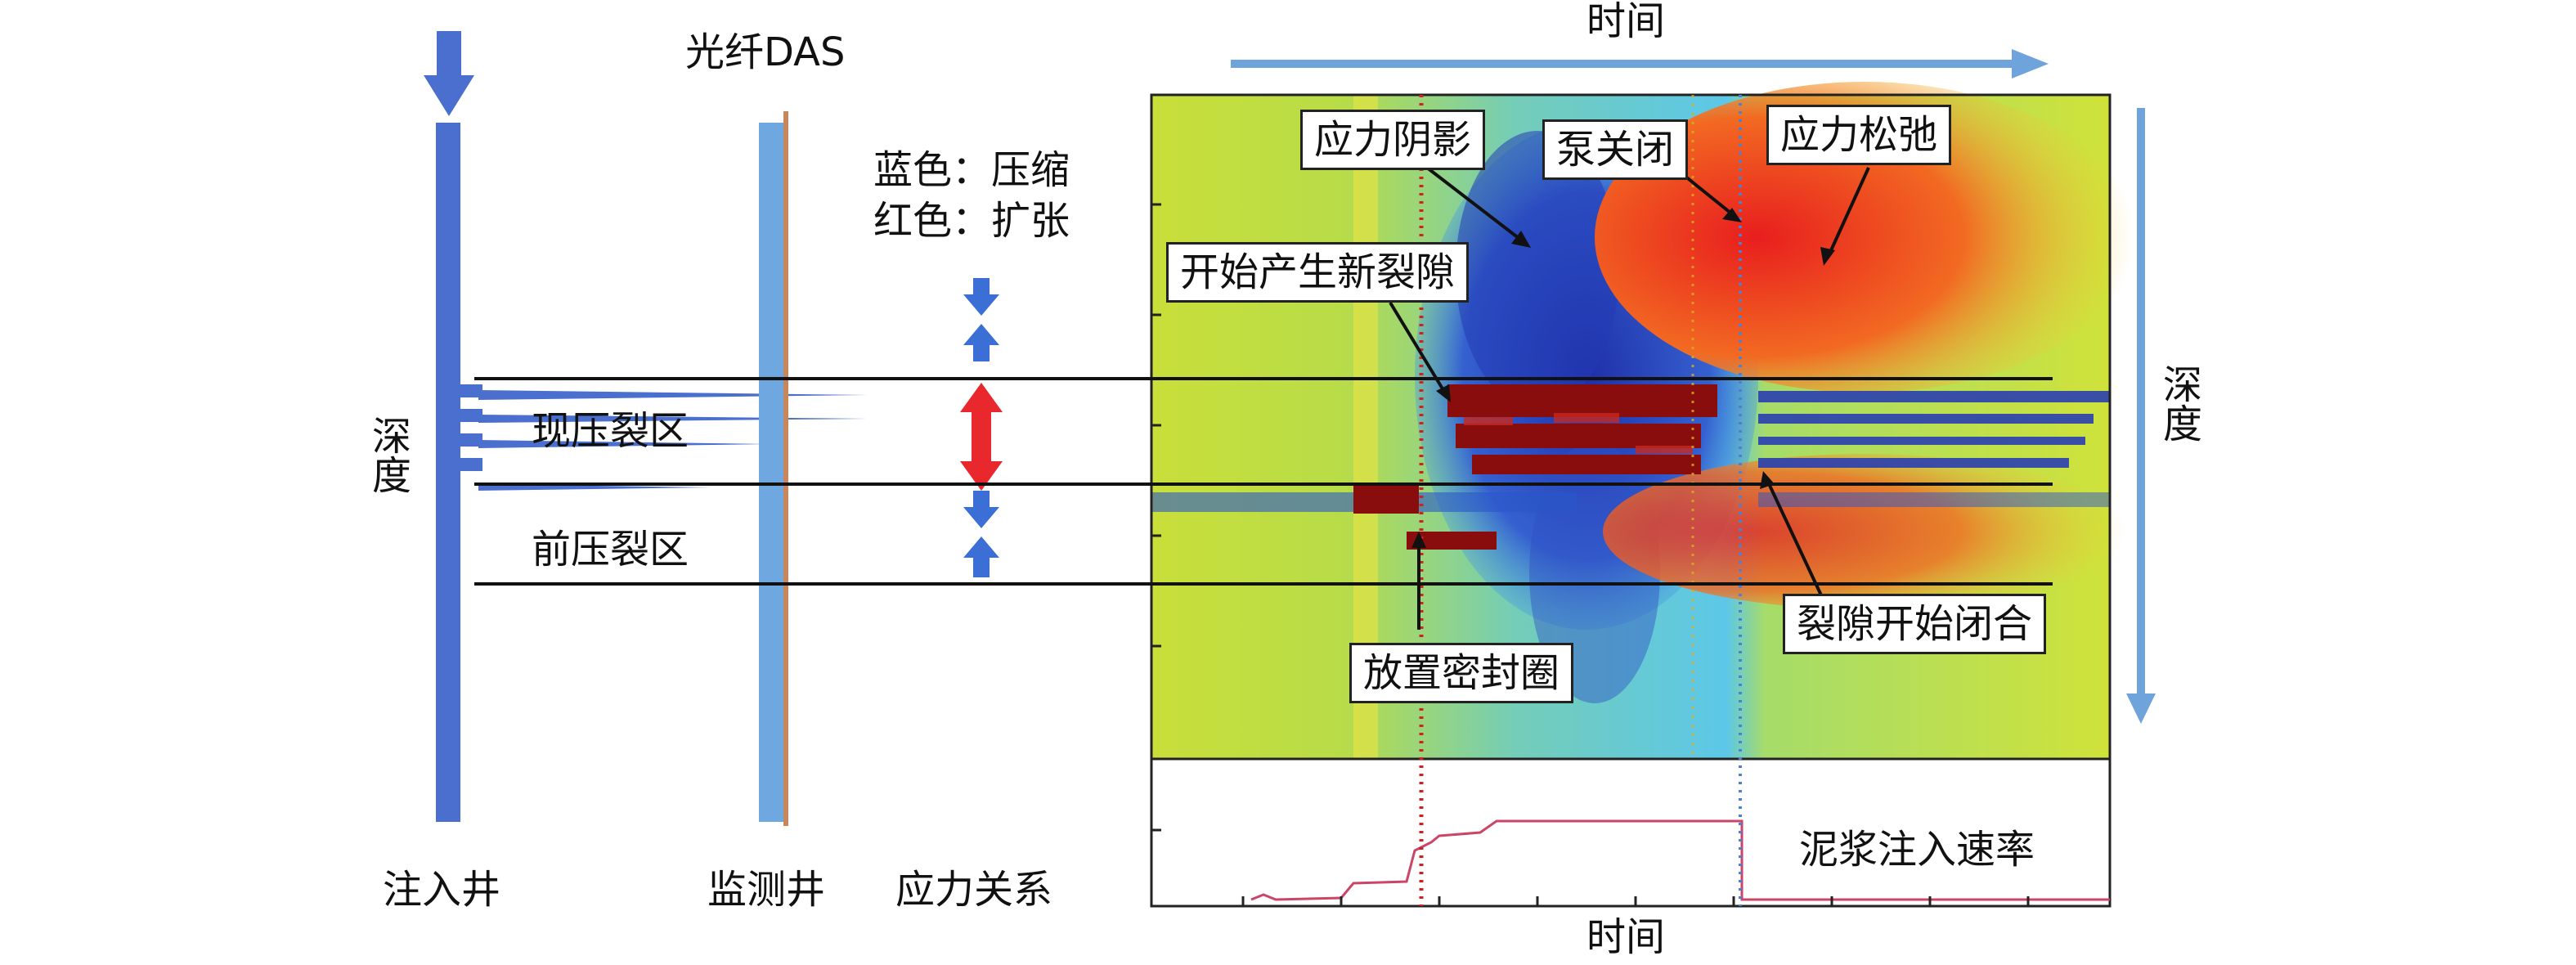 The width and height of the screenshot is (2576, 965). Describe the element at coordinates (448, 472) in the screenshot. I see `injection-well` at that location.